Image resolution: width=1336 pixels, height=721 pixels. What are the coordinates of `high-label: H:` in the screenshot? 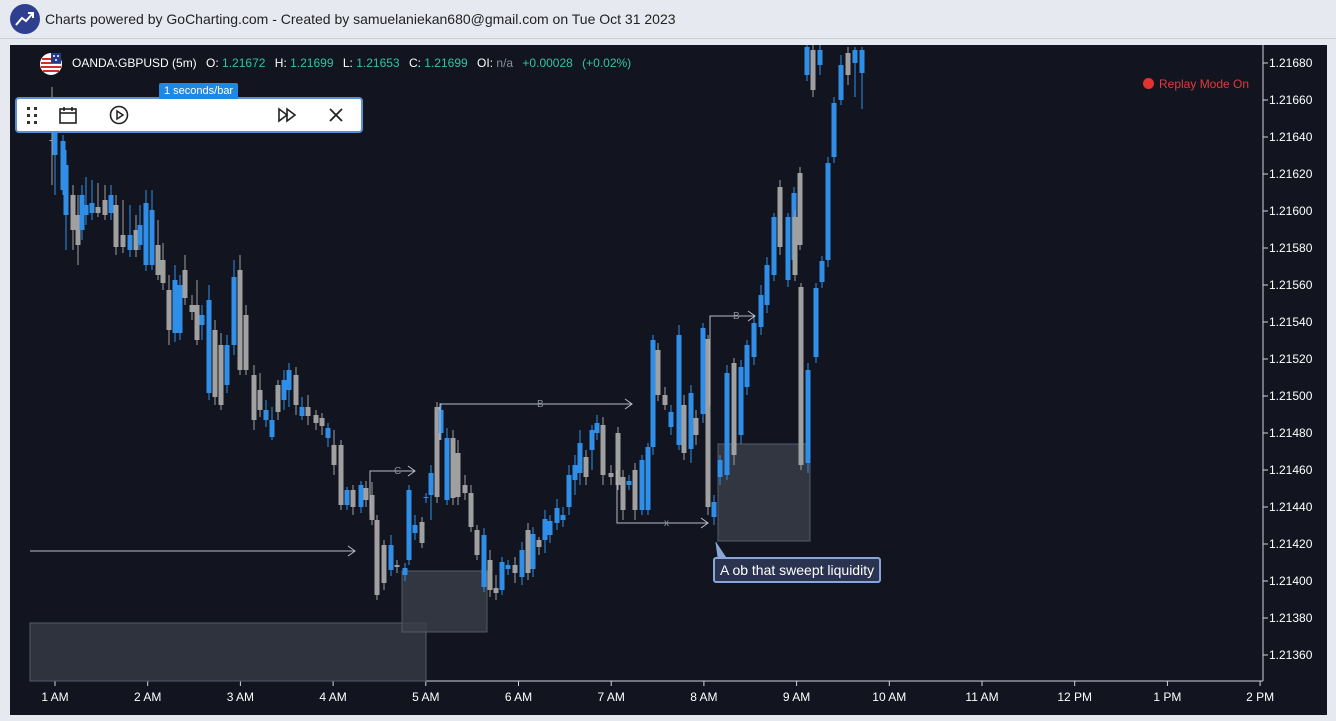 It's located at (280, 63).